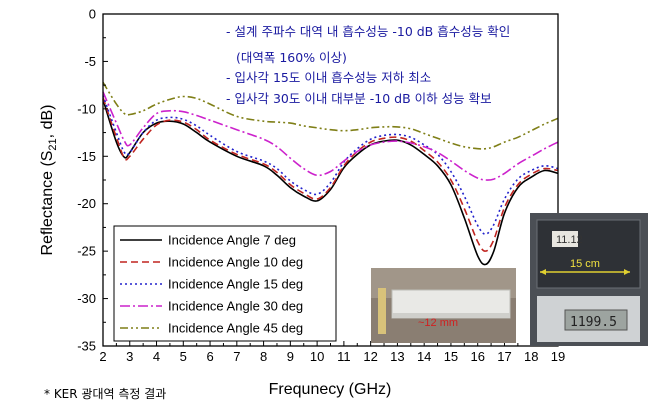 The height and width of the screenshot is (409, 658). What do you see at coordinates (86, 203) in the screenshot?
I see `y-tick-label: -20` at bounding box center [86, 203].